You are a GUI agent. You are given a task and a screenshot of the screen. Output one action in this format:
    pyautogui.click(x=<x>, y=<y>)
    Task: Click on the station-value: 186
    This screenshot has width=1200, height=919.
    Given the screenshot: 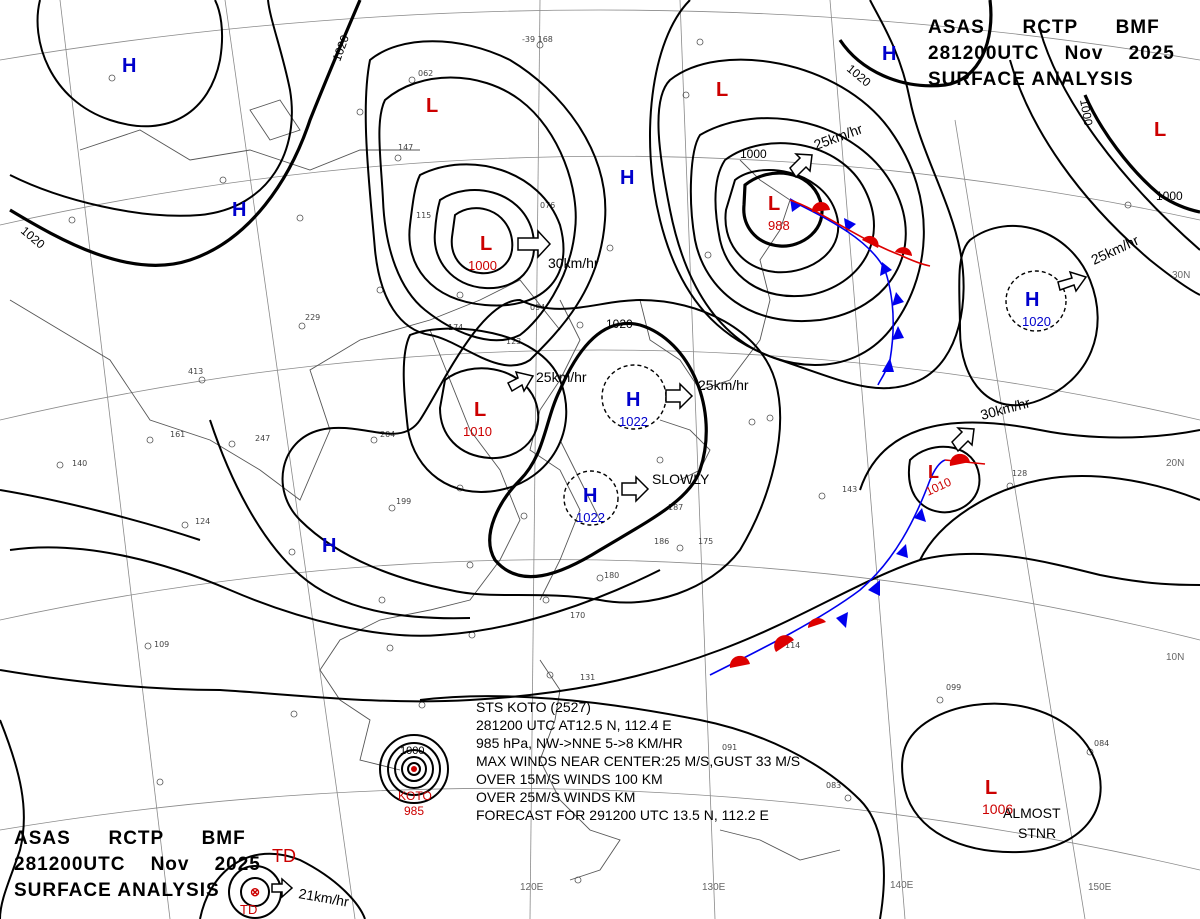 What is the action you would take?
    pyautogui.click(x=661, y=541)
    